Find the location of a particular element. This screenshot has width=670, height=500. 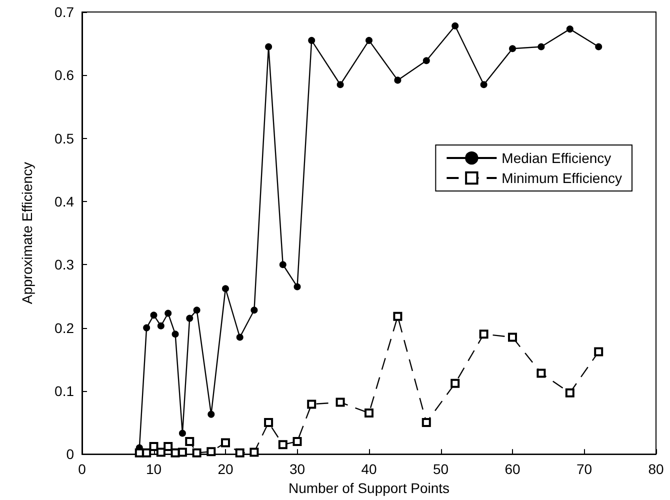

y-tick-label: 0.2 is located at coordinates (64, 328).